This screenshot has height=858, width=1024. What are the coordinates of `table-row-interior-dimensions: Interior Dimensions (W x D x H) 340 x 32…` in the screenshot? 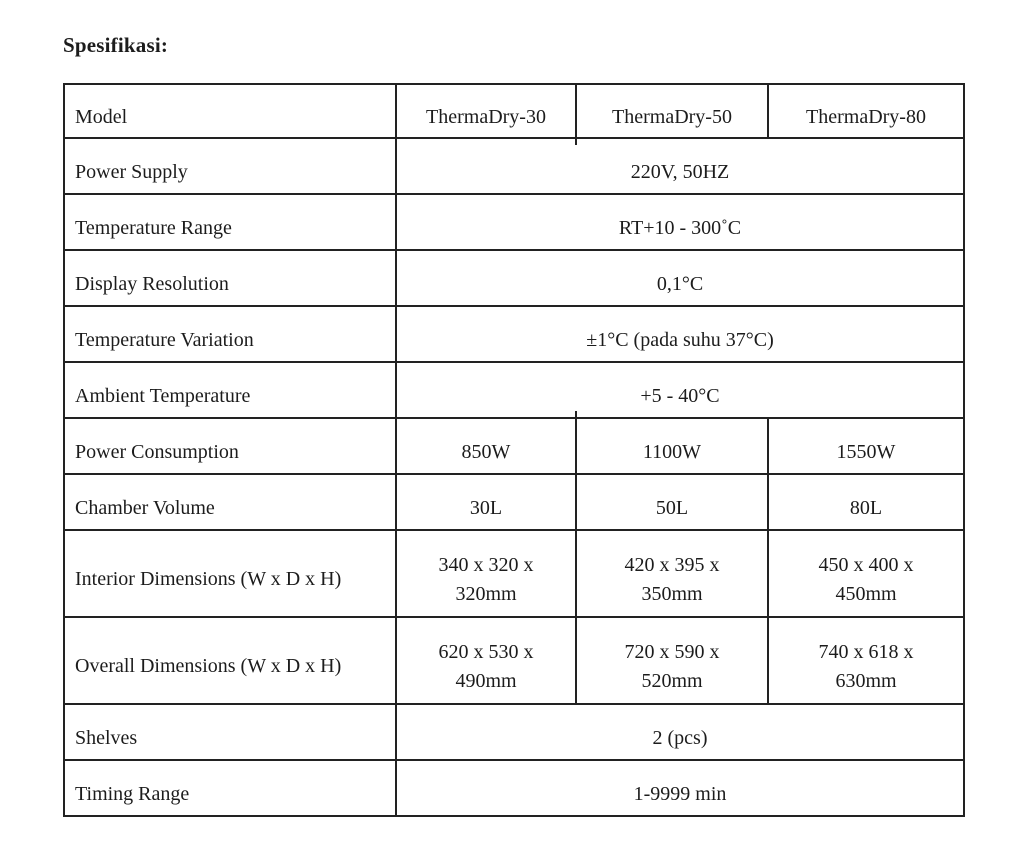 It's located at (514, 572).